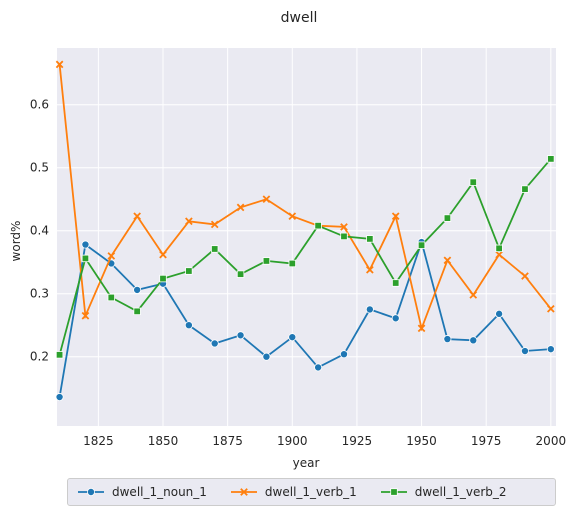 The image size is (575, 515). Describe the element at coordinates (421, 441) in the screenshot. I see `x-tick-label: 1950` at that location.